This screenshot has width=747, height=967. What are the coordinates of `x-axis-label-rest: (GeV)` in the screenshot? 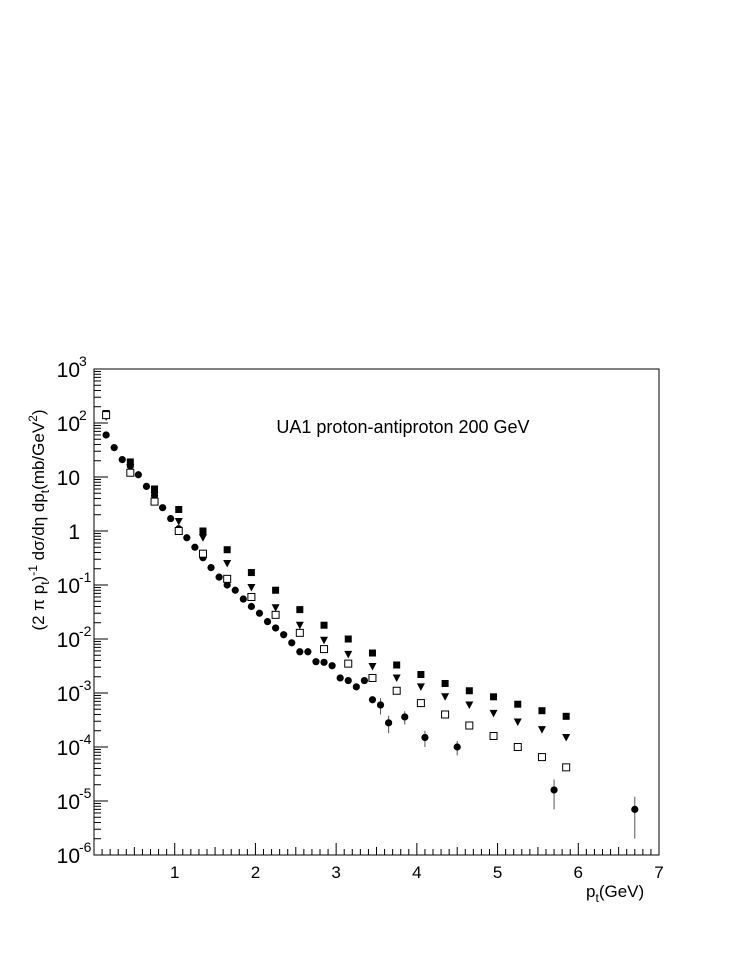 It's located at (621, 891).